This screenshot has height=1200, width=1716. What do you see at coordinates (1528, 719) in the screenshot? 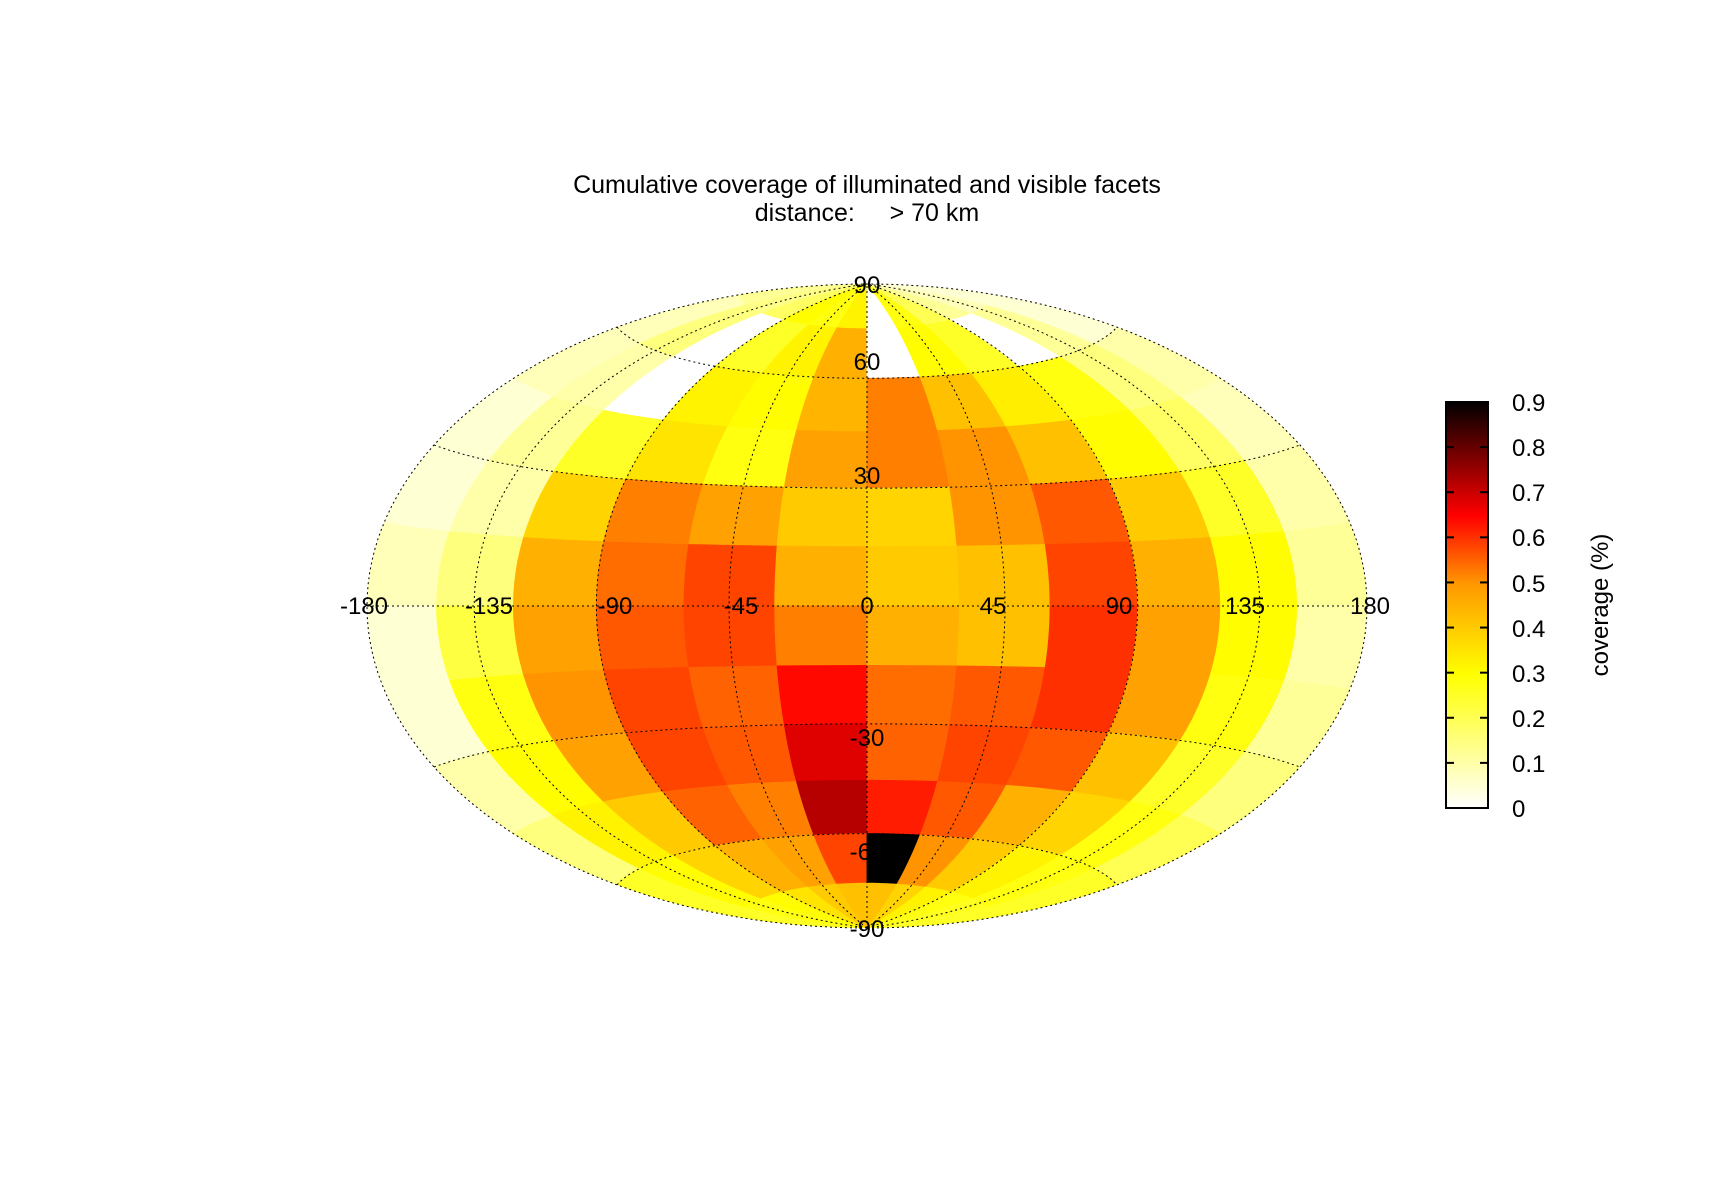
I see `colorbar-tick-label: 0.2` at bounding box center [1528, 719].